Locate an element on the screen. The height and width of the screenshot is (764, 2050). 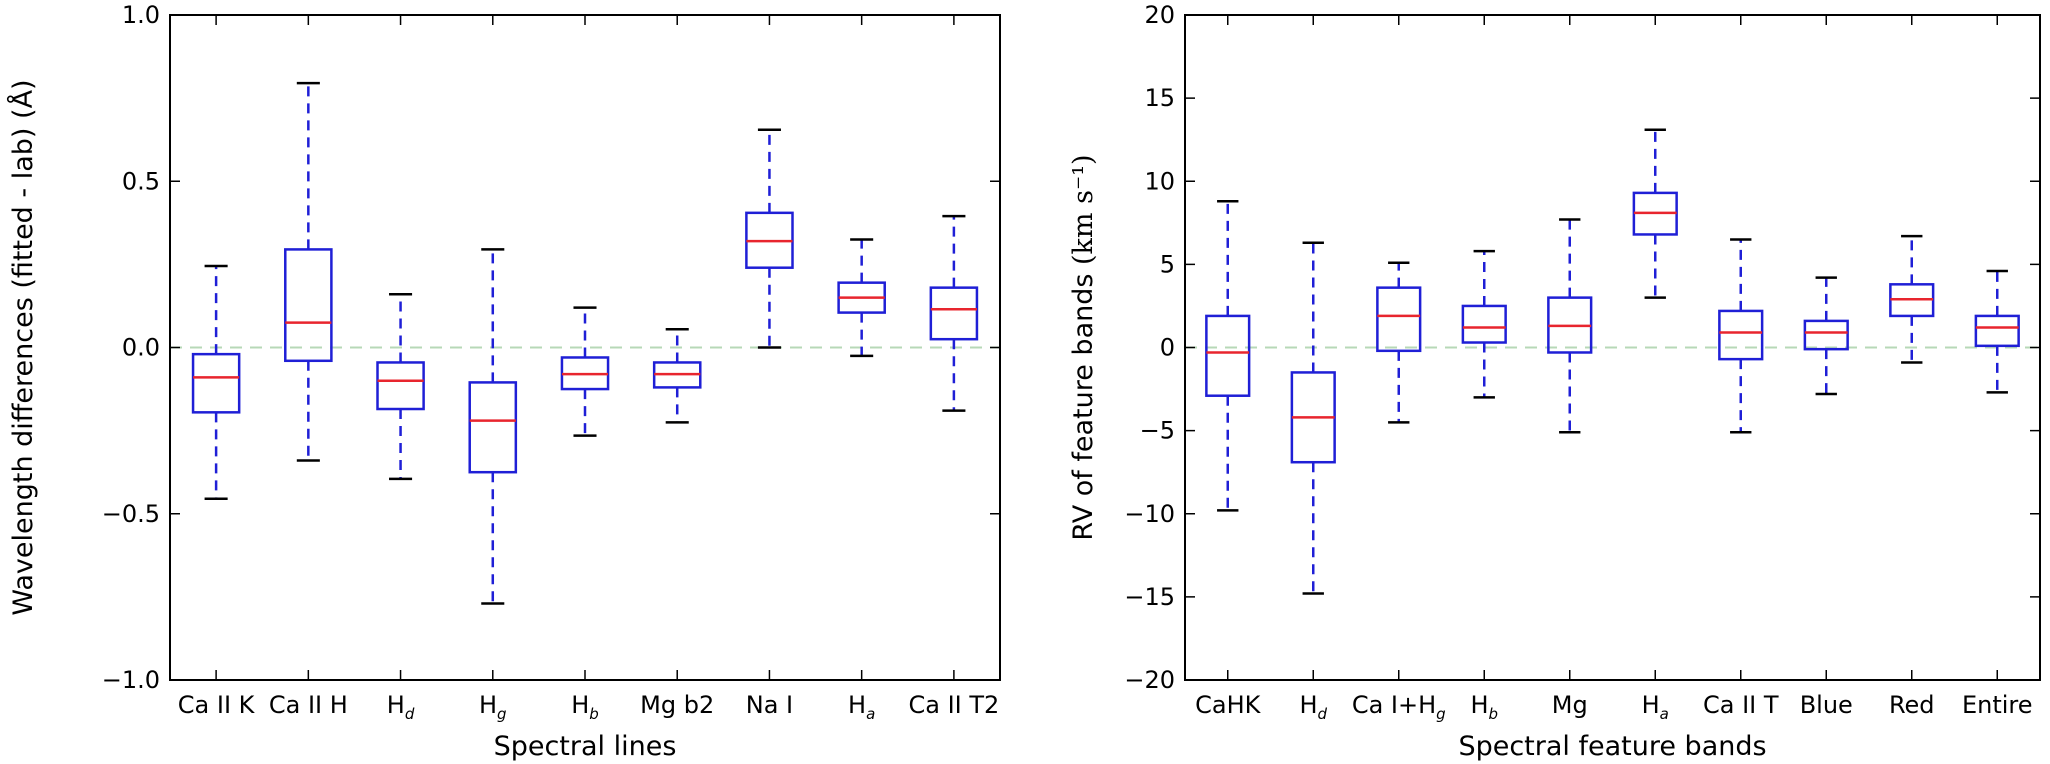
y-tick-label: 0.0 is located at coordinates (141, 348).